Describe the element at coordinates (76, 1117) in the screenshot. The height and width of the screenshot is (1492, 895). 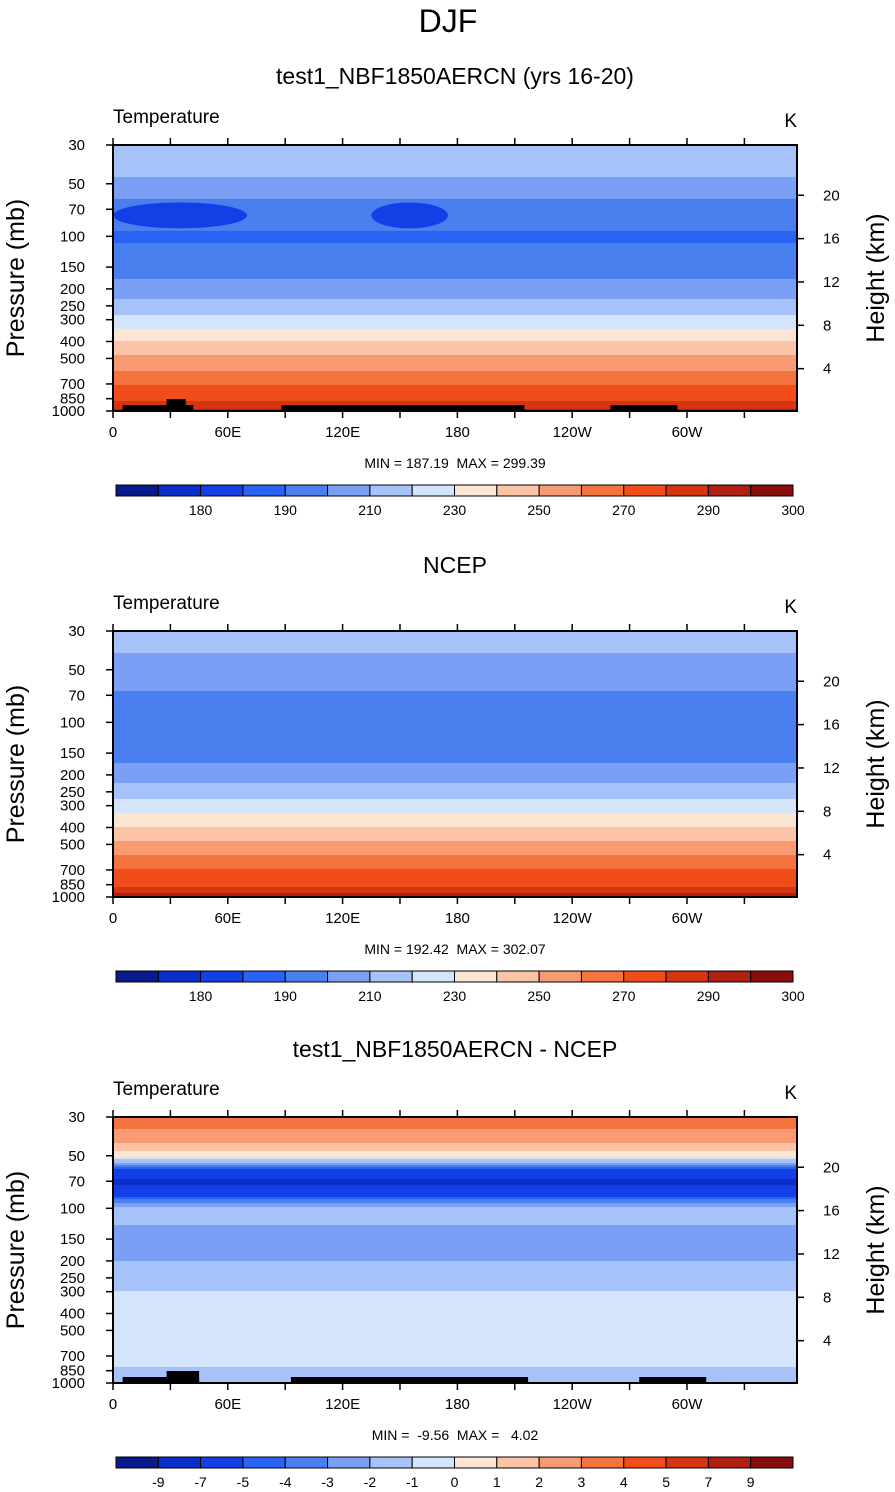
I see `y-tick-label: 30` at that location.